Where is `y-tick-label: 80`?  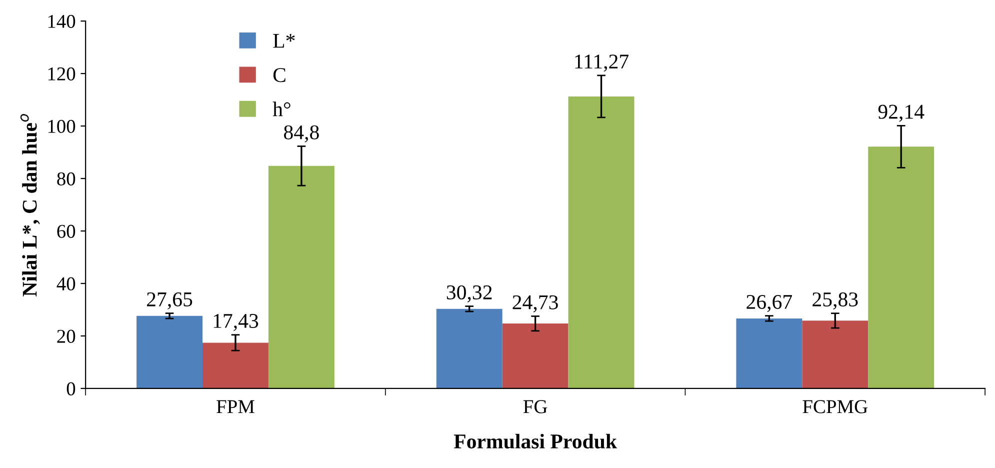 y-tick-label: 80 is located at coordinates (66, 179).